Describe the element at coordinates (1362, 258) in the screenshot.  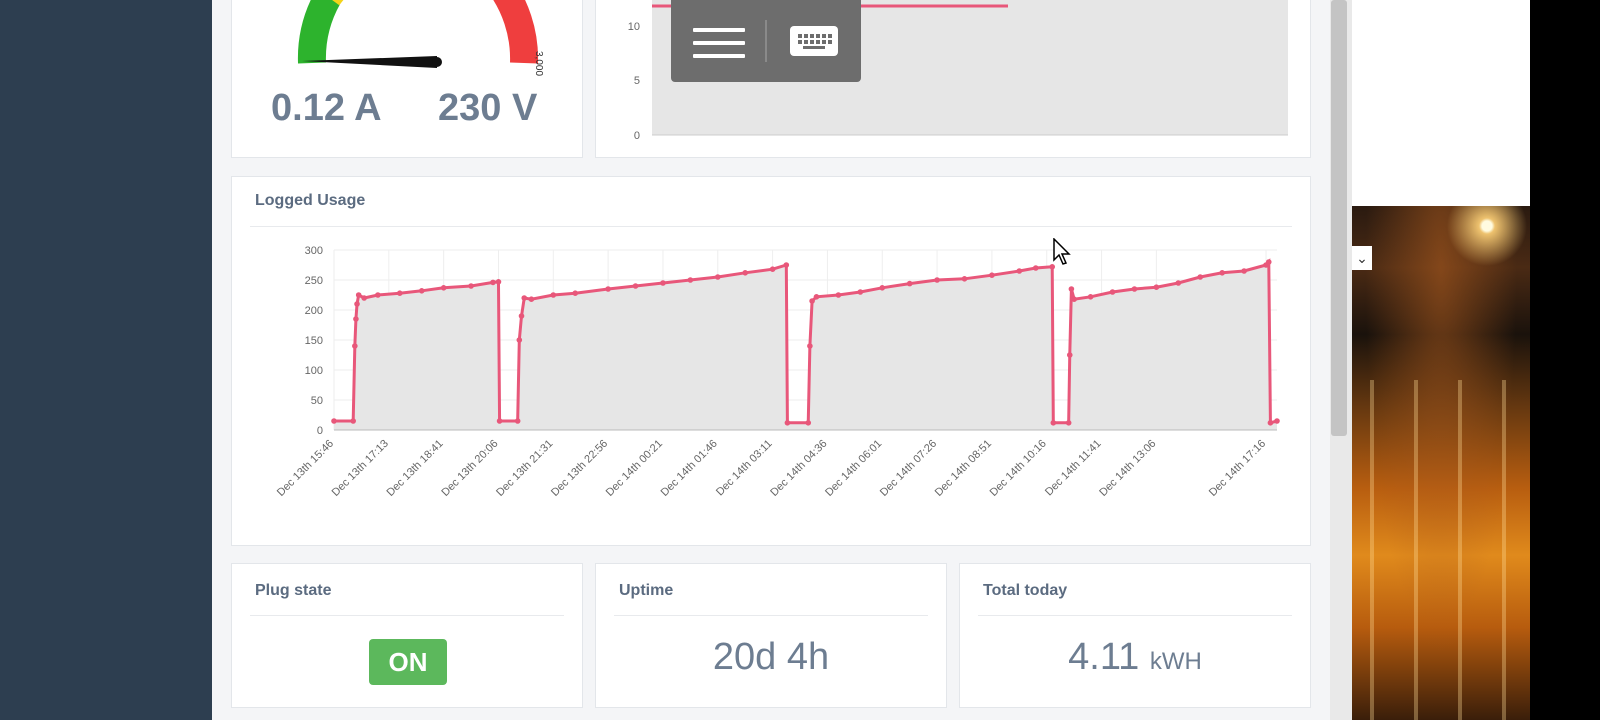
I see `chevron-down-icon: ⌄` at that location.